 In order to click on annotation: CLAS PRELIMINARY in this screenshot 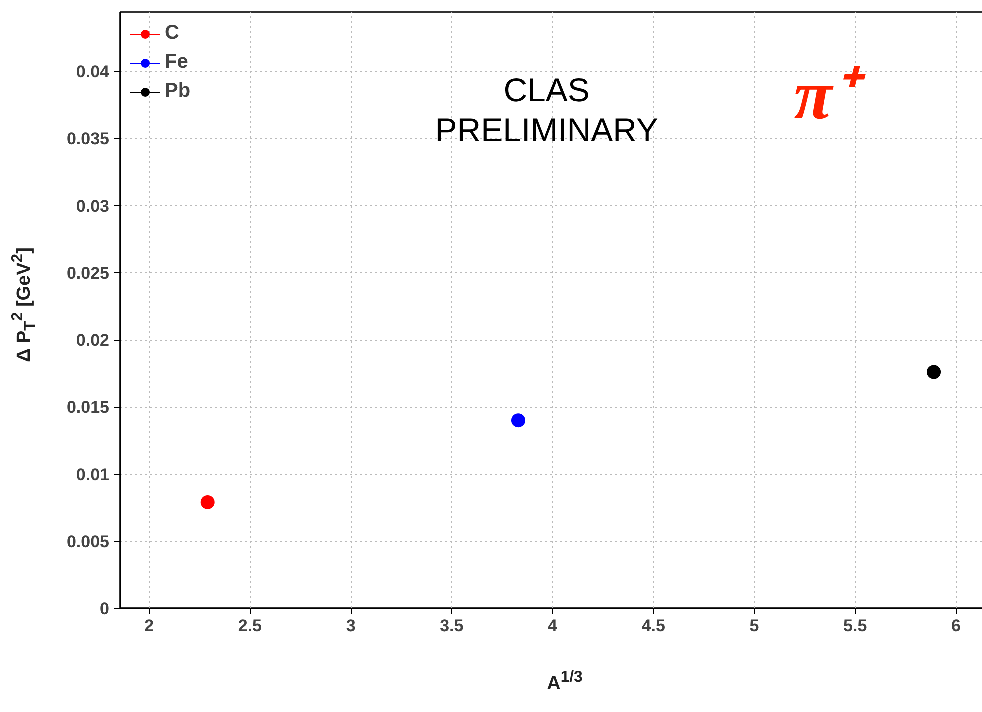, I will do `click(546, 109)`.